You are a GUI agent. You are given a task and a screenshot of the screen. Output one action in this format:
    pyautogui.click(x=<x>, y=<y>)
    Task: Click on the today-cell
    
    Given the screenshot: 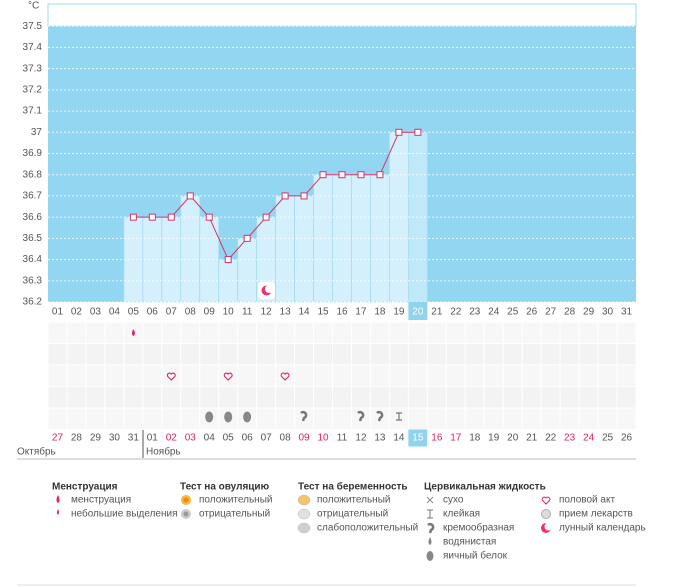 What is the action you would take?
    pyautogui.click(x=418, y=311)
    